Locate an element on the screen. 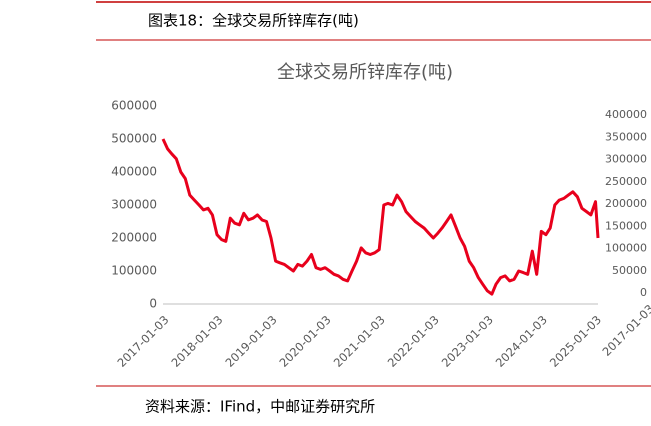 The width and height of the screenshot is (651, 426). y-tick-label: 50000 is located at coordinates (629, 270).